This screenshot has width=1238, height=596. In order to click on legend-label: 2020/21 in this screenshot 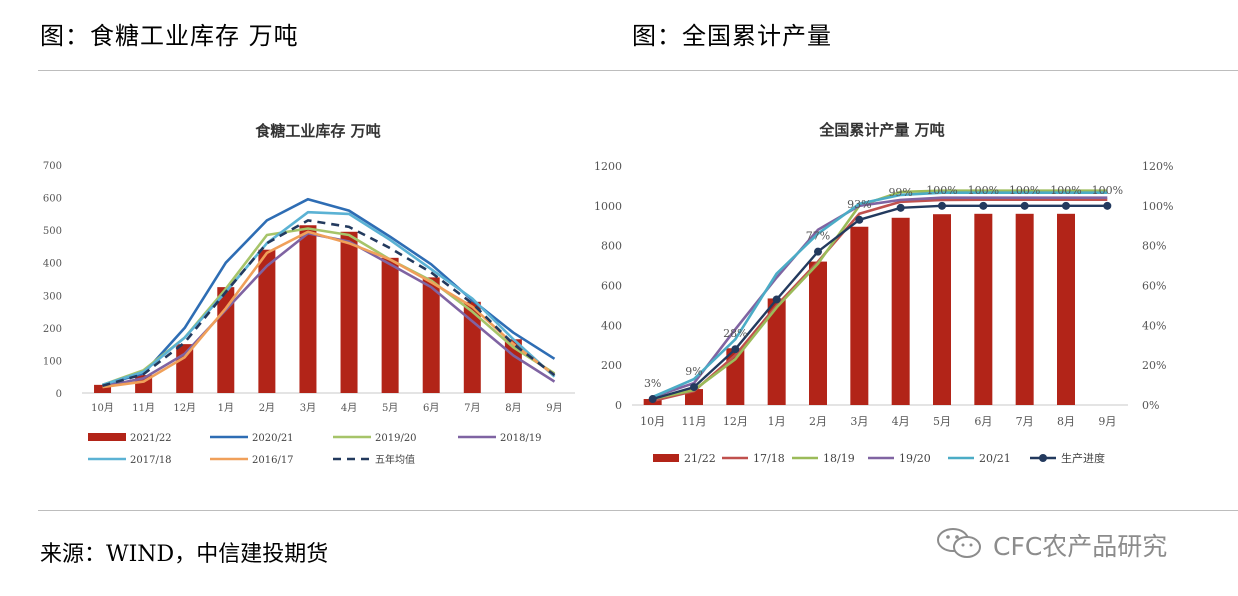, I will do `click(273, 438)`.